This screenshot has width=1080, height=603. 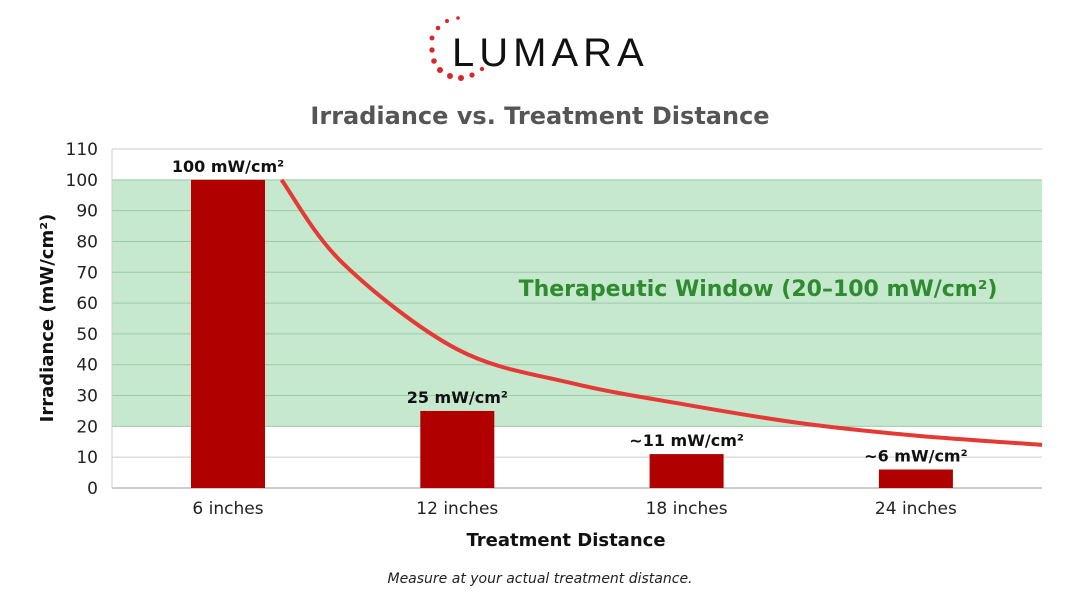 What do you see at coordinates (687, 509) in the screenshot?
I see `x-tick-label: 18 inches` at bounding box center [687, 509].